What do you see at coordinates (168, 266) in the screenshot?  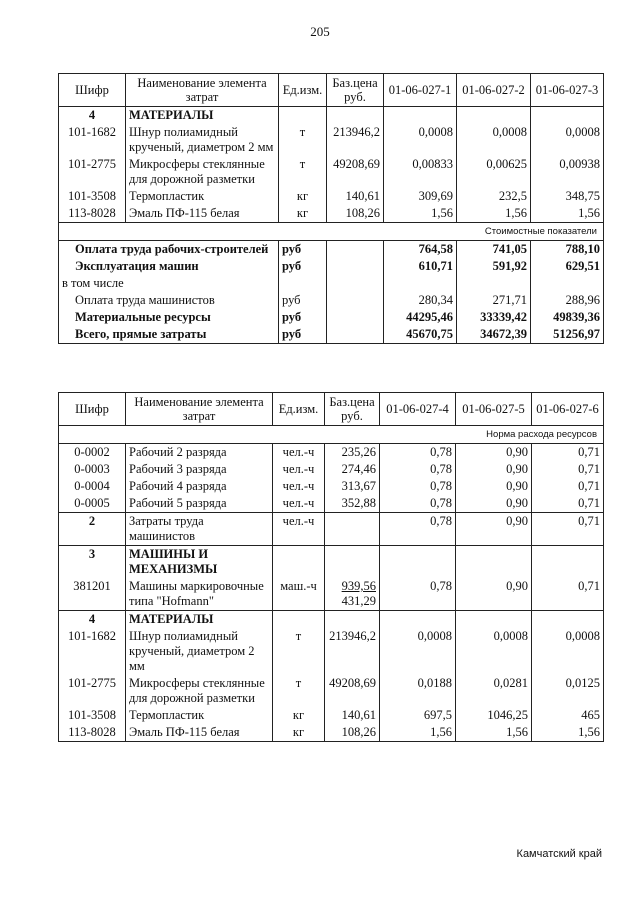 I see `cell: Эксплуатация машин` at bounding box center [168, 266].